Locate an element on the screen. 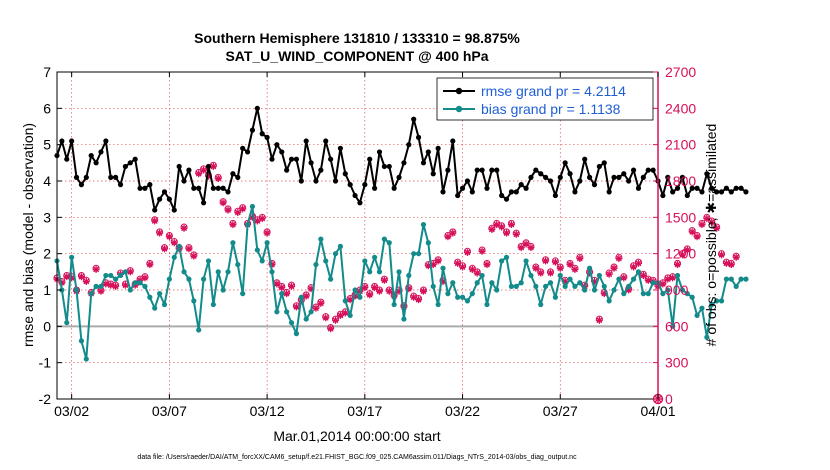  right-tick-label: 1500 is located at coordinates (680, 217).